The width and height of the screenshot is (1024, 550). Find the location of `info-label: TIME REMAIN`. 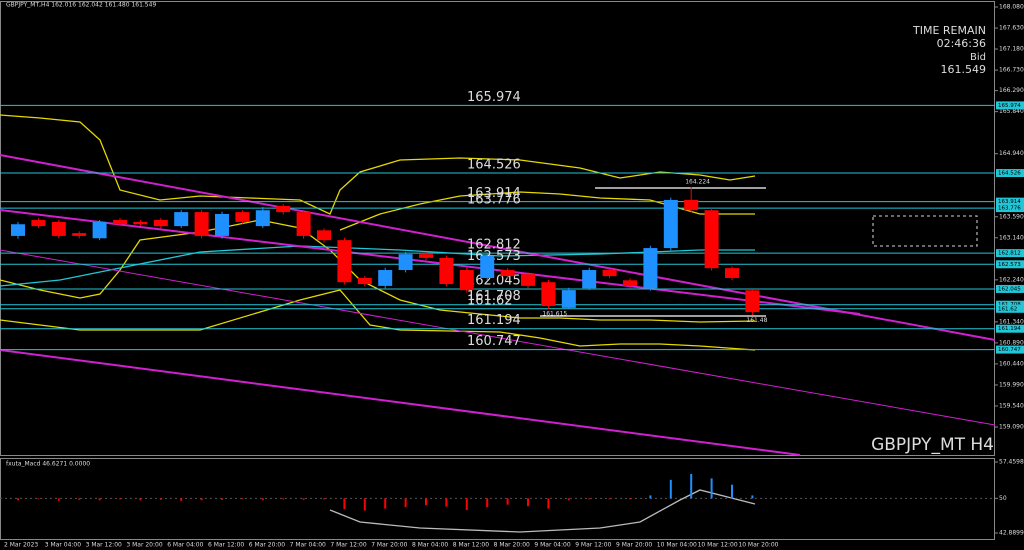

info-label: TIME REMAIN is located at coordinates (949, 30).